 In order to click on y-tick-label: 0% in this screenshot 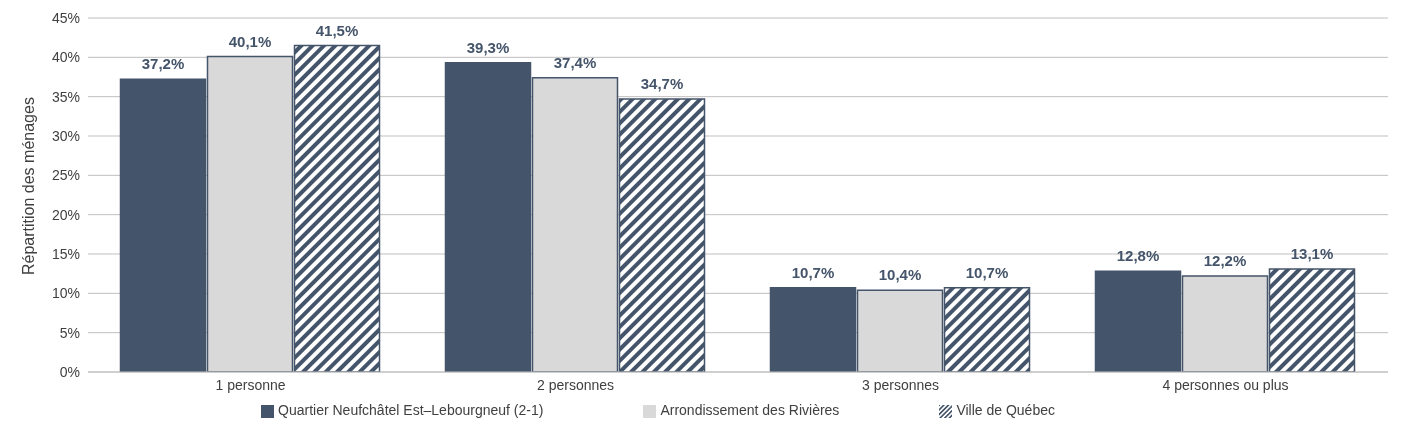, I will do `click(69, 371)`.